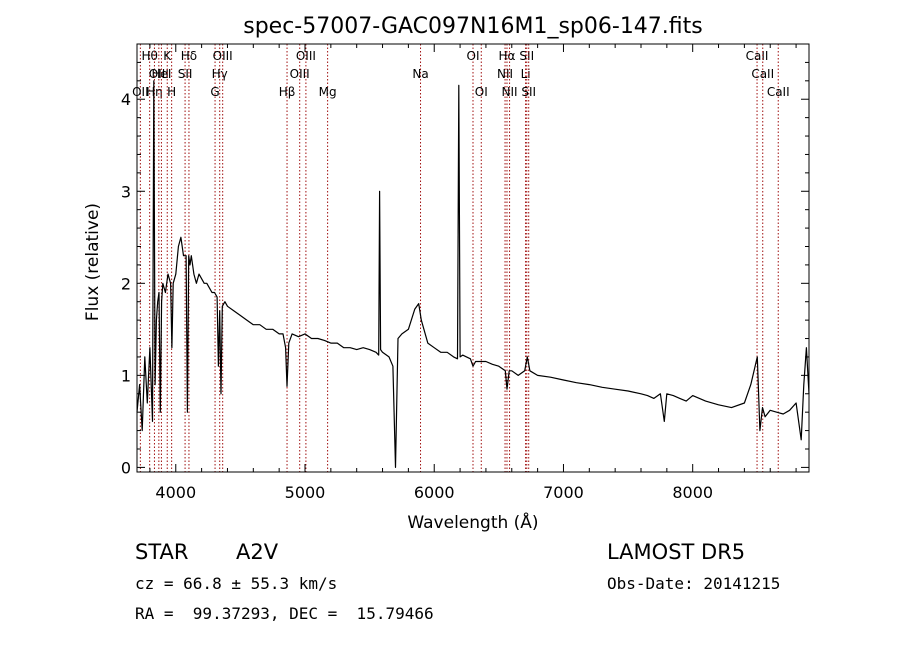  What do you see at coordinates (167, 56) in the screenshot?
I see `marker-label-5: K` at bounding box center [167, 56].